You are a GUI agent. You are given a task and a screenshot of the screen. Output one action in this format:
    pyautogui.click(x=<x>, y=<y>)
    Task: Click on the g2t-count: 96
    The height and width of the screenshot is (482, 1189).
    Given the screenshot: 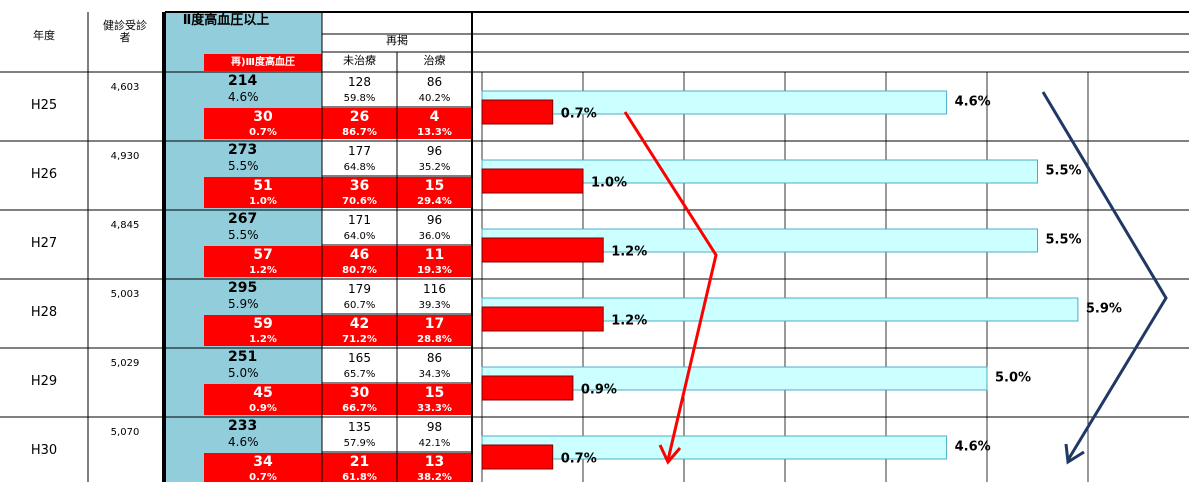 What is the action you would take?
    pyautogui.click(x=434, y=220)
    